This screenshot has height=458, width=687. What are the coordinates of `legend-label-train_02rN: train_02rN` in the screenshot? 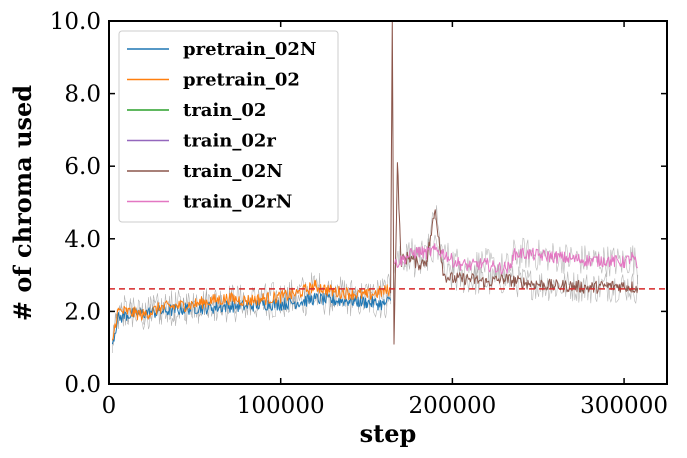 It's located at (237, 202).